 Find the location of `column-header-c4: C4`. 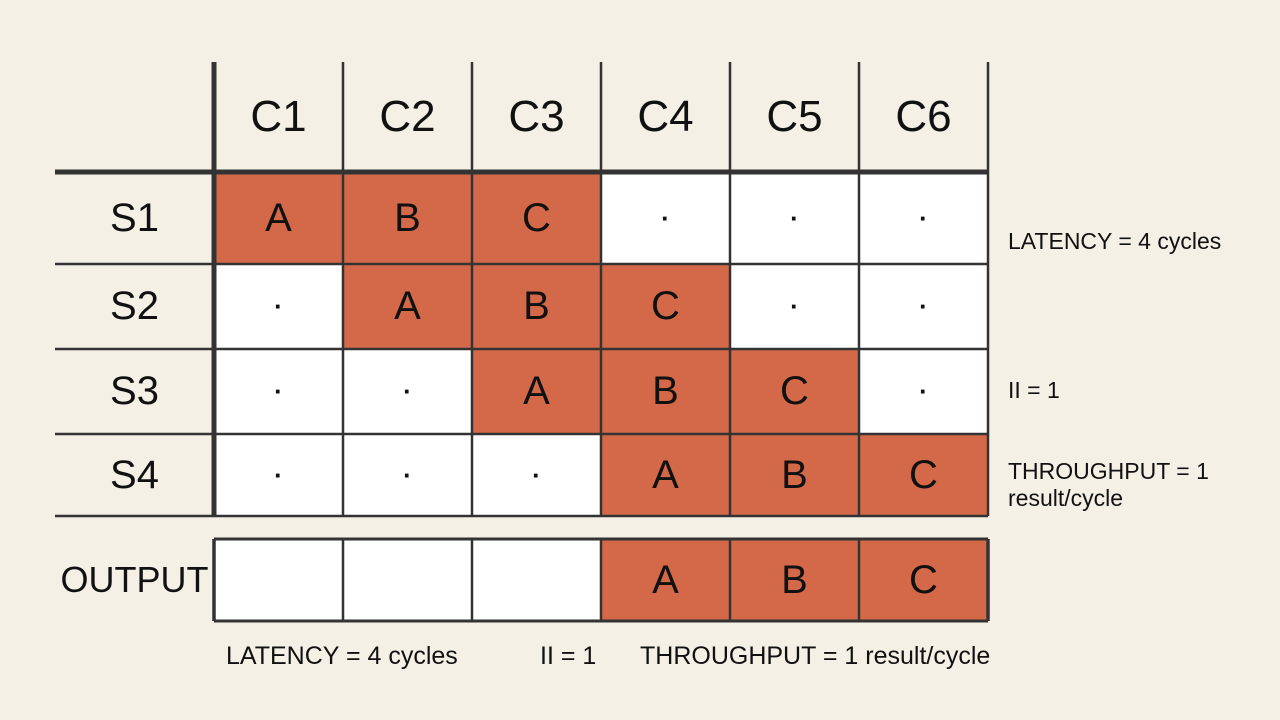

column-header-c4: C4 is located at coordinates (665, 116).